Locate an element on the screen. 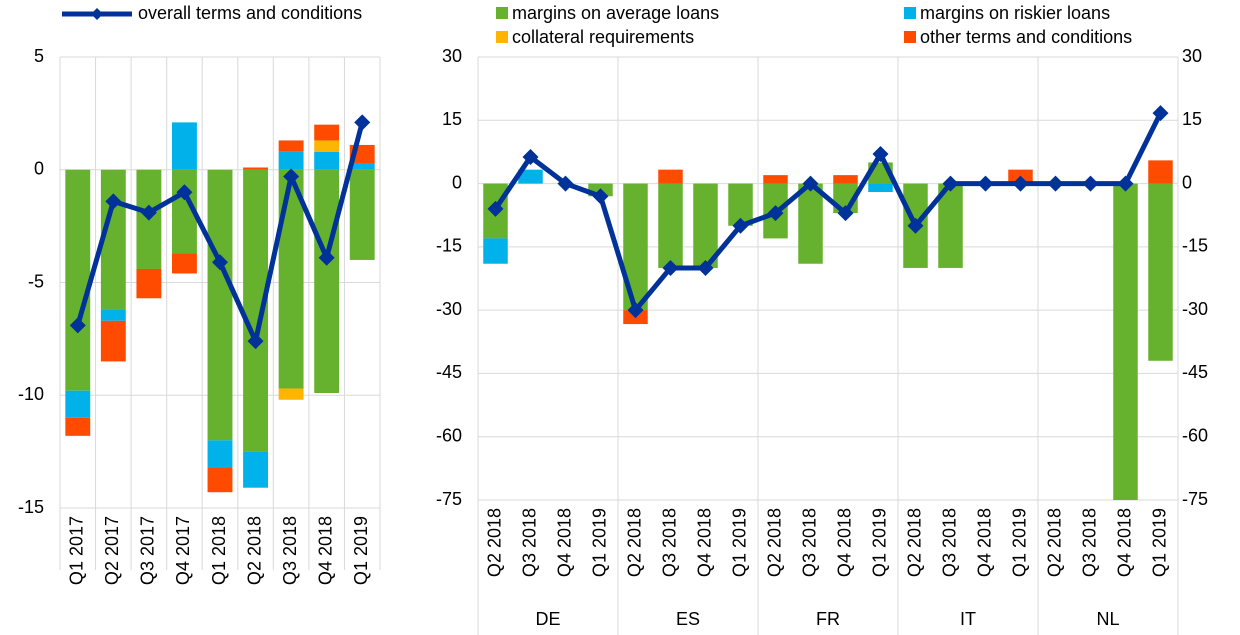  y2-tick-label: 0 is located at coordinates (1187, 182).